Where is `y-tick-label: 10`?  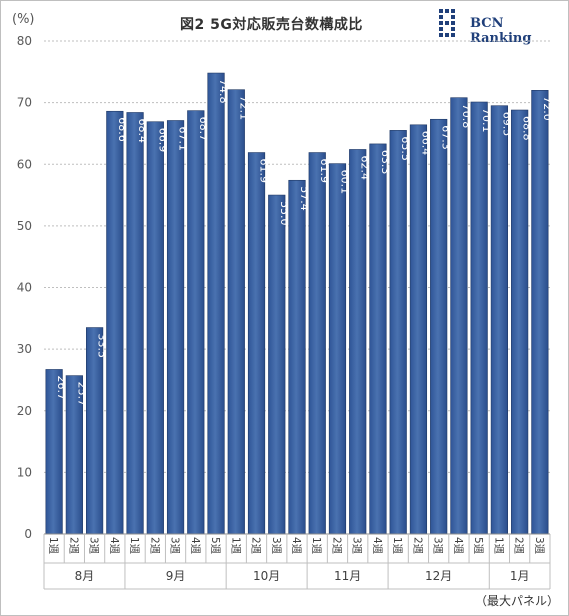
y-tick-label: 10 is located at coordinates (24, 472).